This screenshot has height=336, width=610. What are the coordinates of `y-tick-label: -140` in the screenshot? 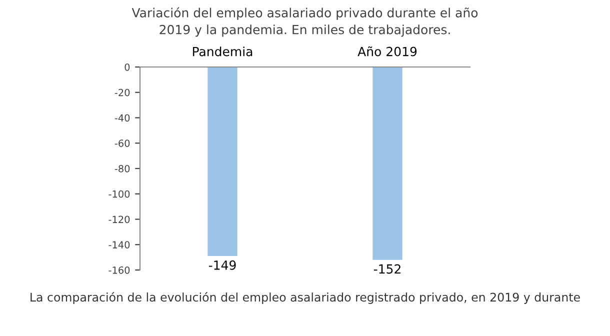 It's located at (119, 244).